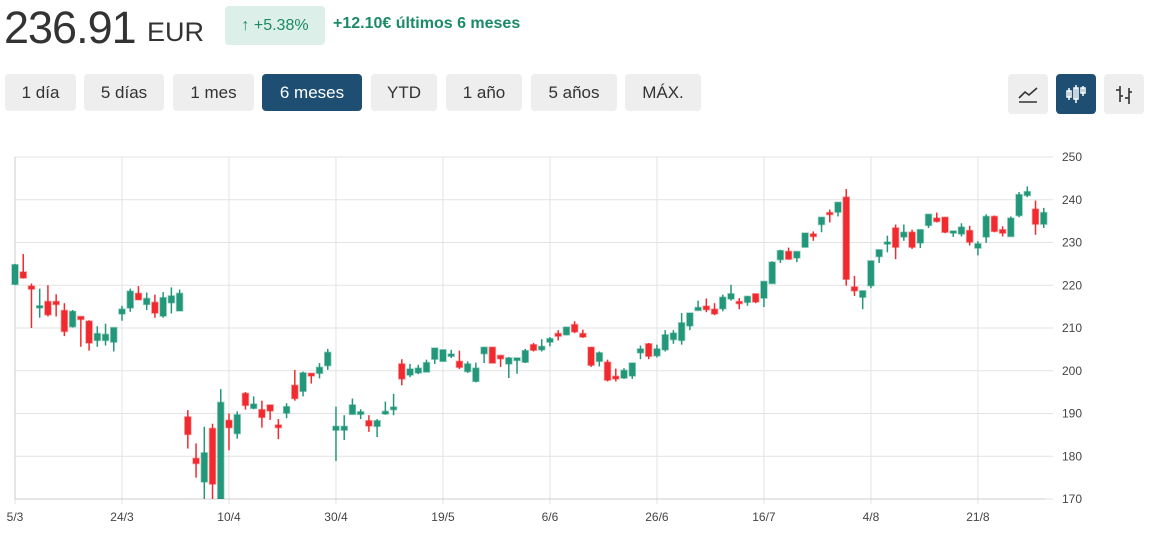  Describe the element at coordinates (281, 25) in the screenshot. I see `change-percent: +5.38%` at that location.